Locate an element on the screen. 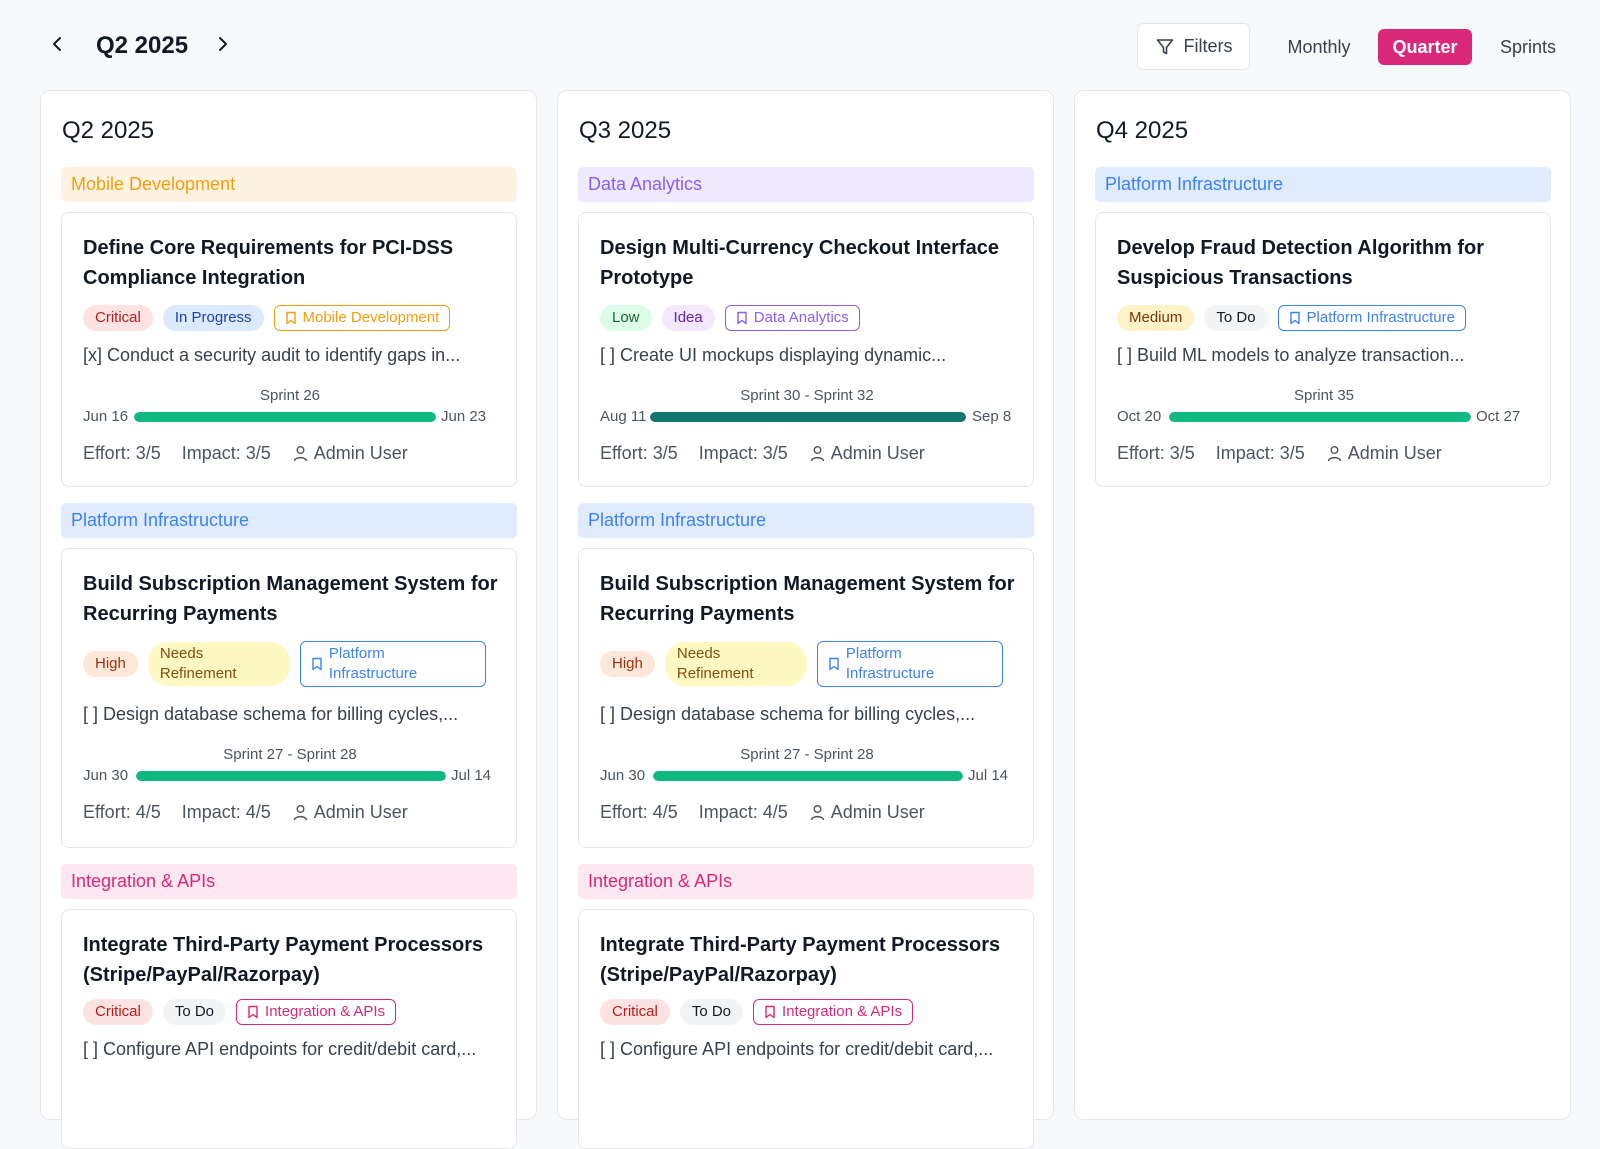  end-date: Oct 27 is located at coordinates (1498, 416).